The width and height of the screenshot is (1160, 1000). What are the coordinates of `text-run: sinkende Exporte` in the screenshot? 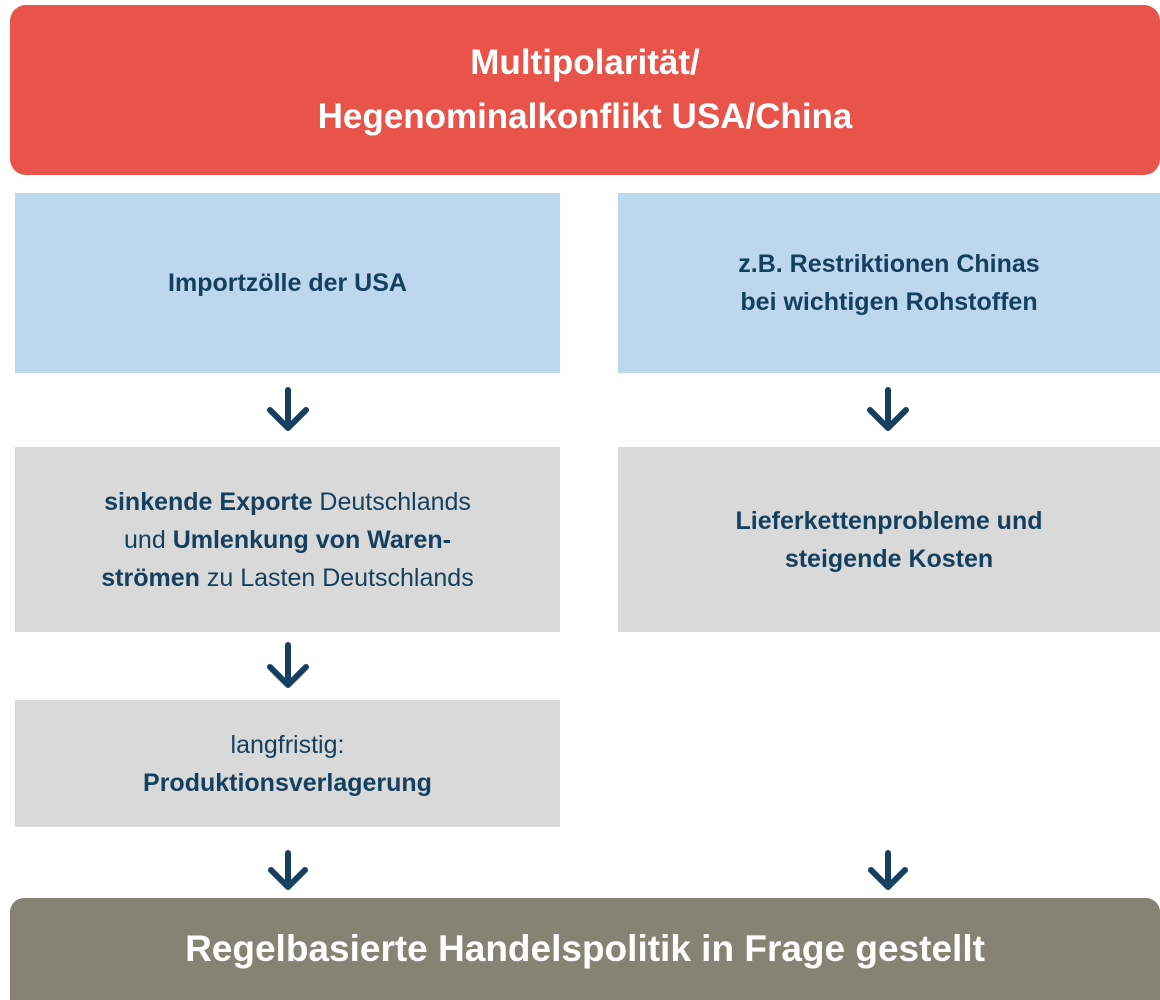 It's located at (208, 501).